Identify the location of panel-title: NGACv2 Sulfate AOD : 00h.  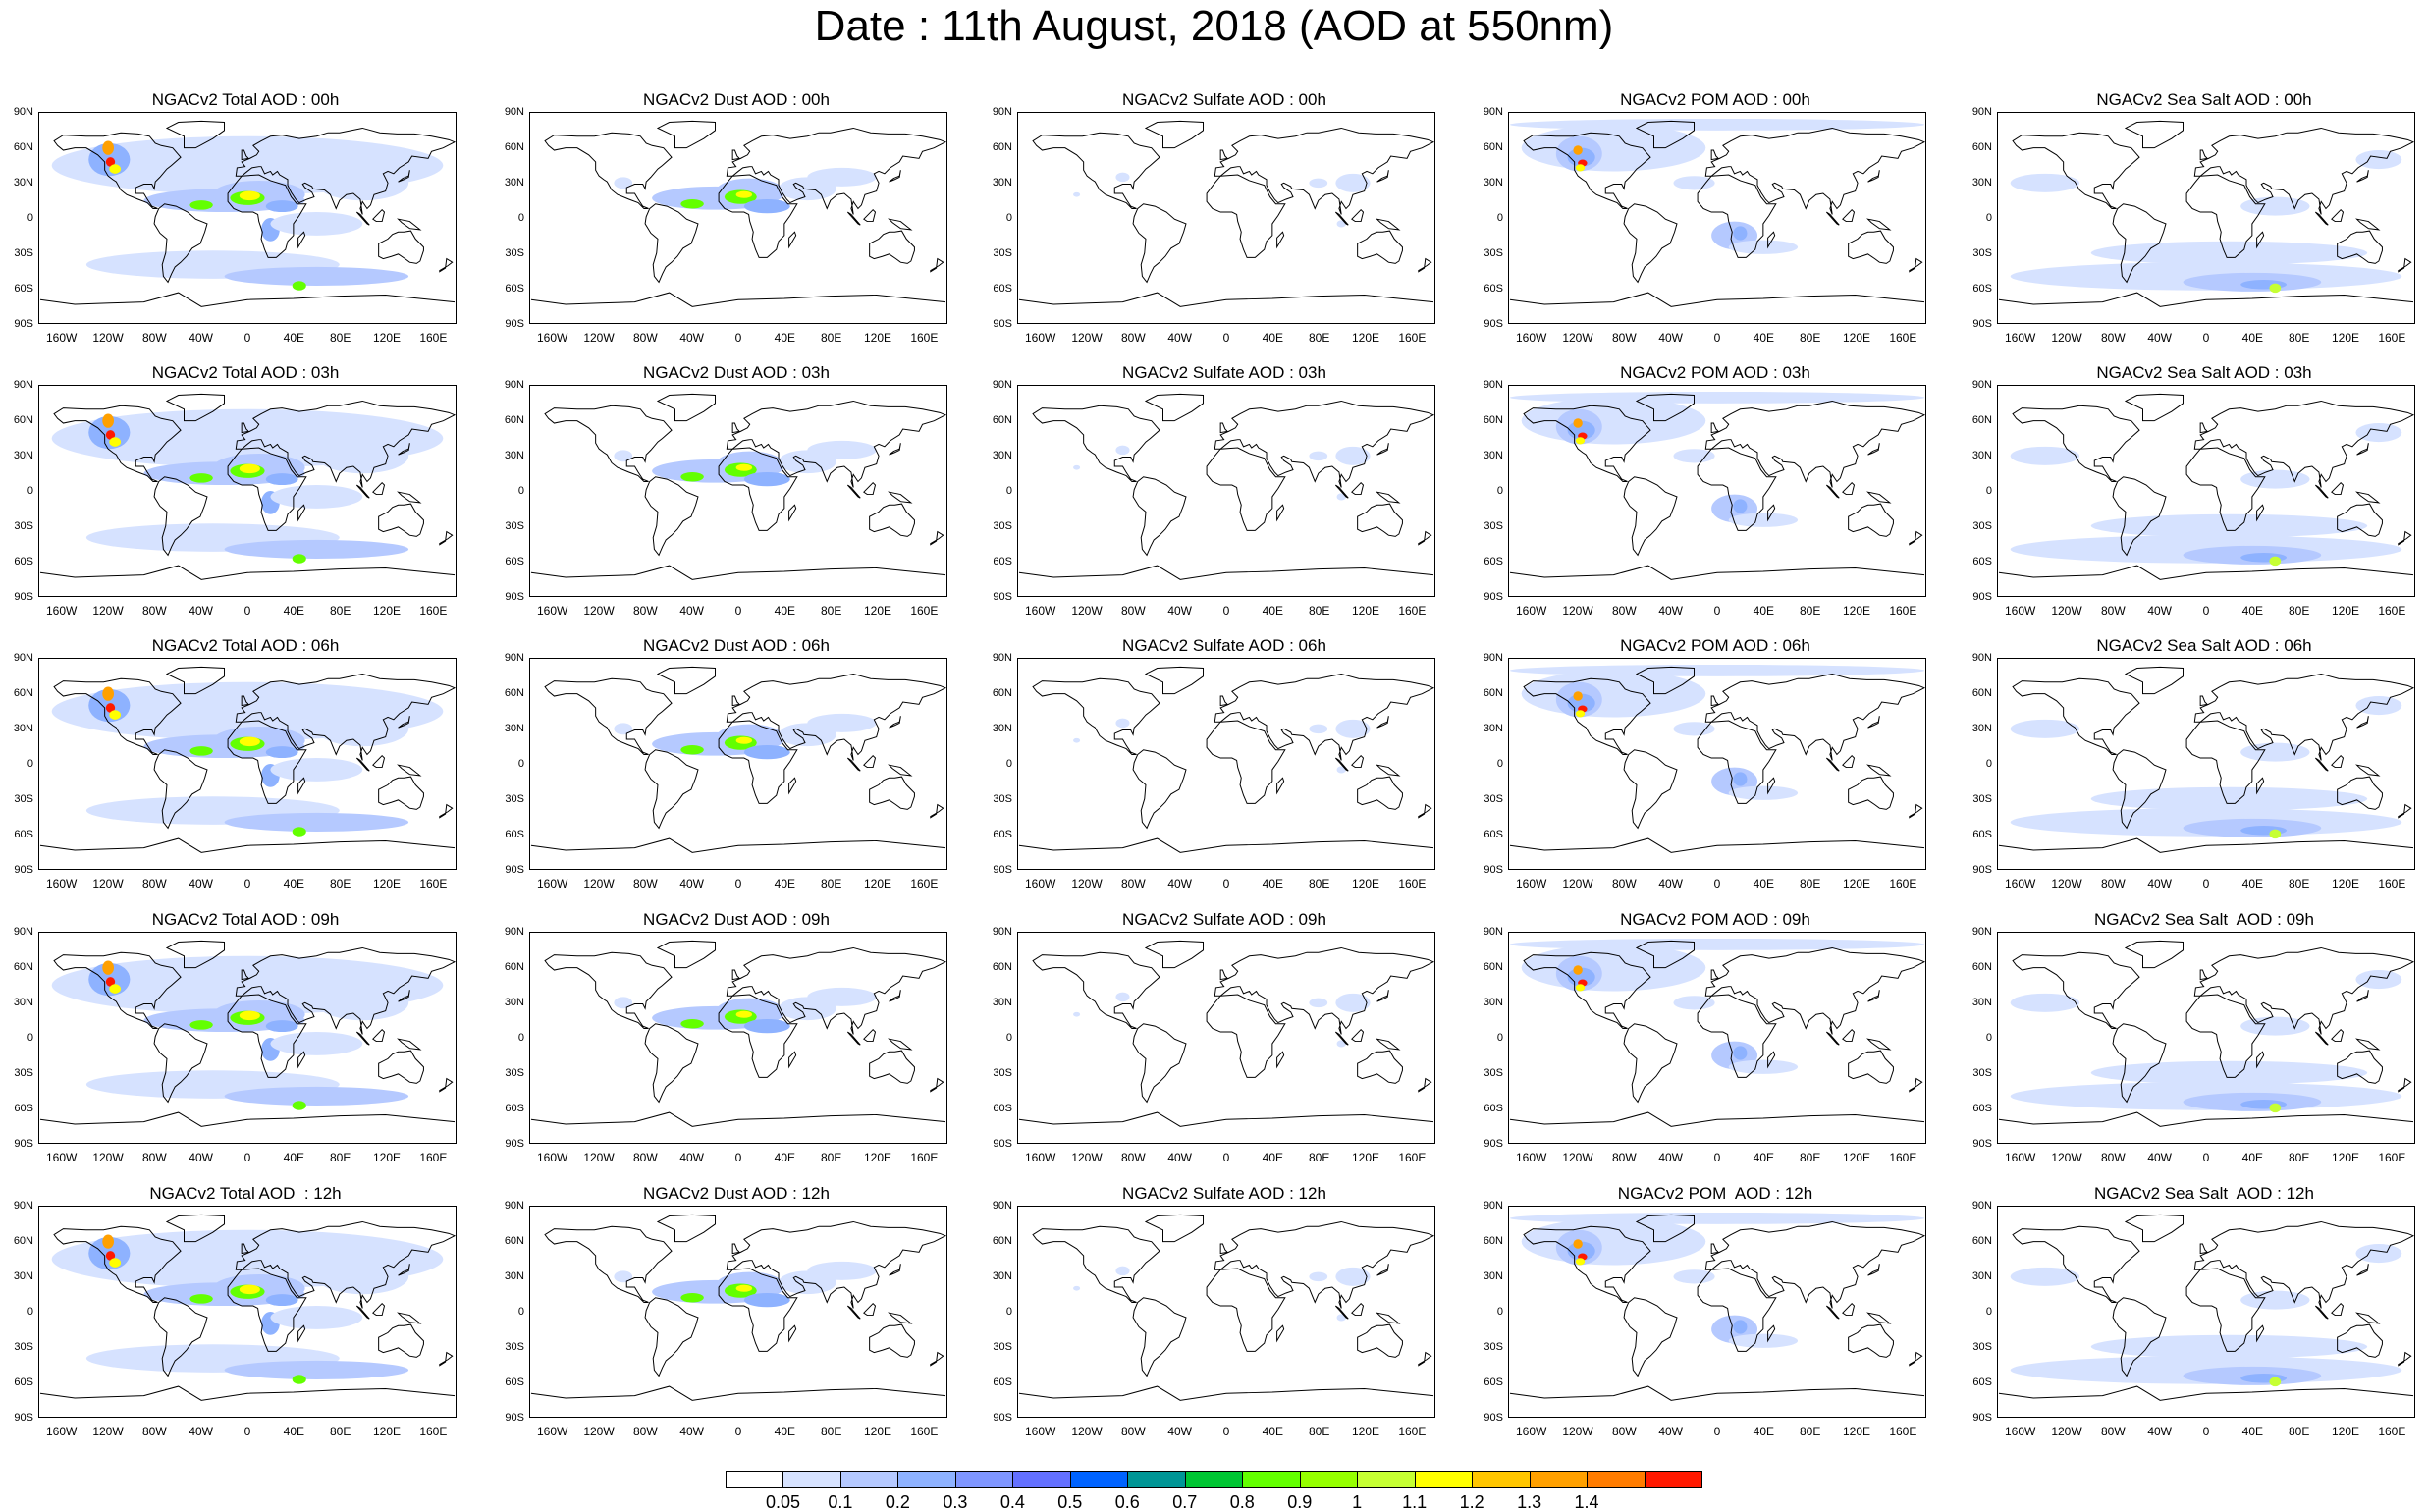
(1224, 99).